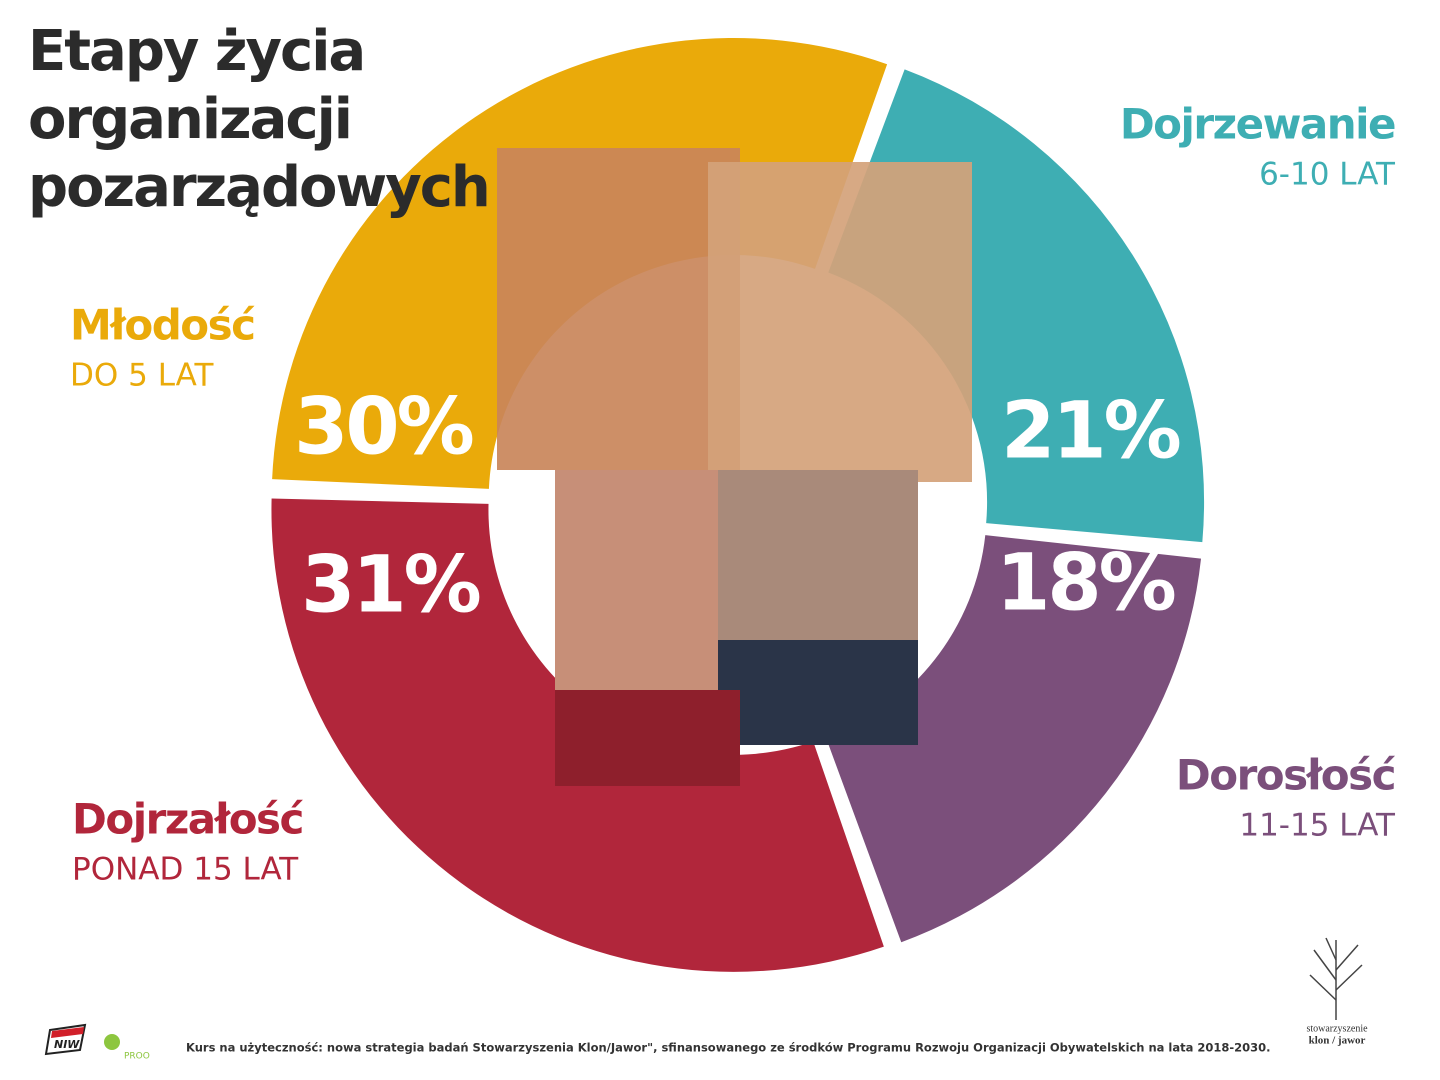 The width and height of the screenshot is (1440, 1080). Describe the element at coordinates (137, 1057) in the screenshot. I see `logo-text: PROO` at that location.